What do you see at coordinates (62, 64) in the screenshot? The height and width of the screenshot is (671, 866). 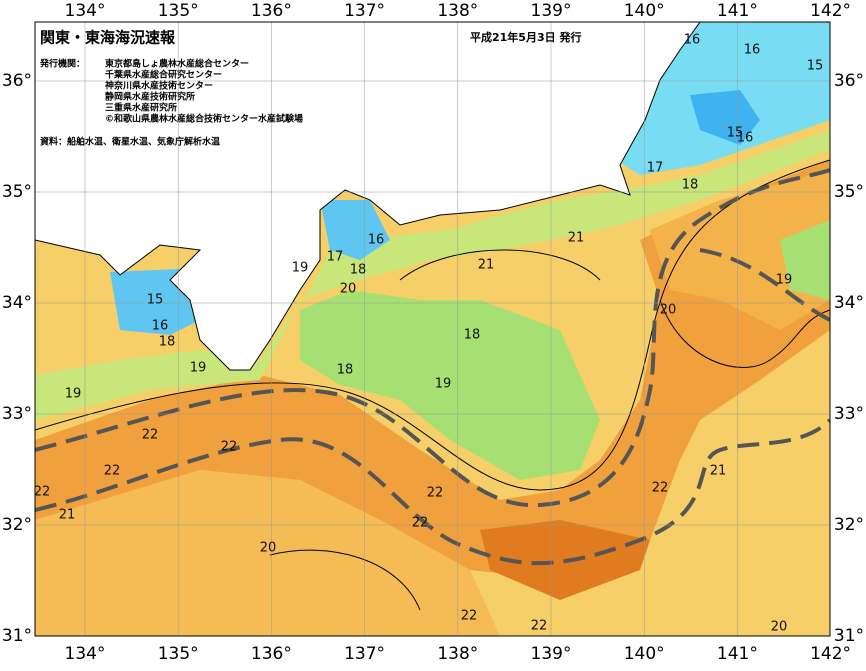 I see `issuers-label: 発行機関：` at bounding box center [62, 64].